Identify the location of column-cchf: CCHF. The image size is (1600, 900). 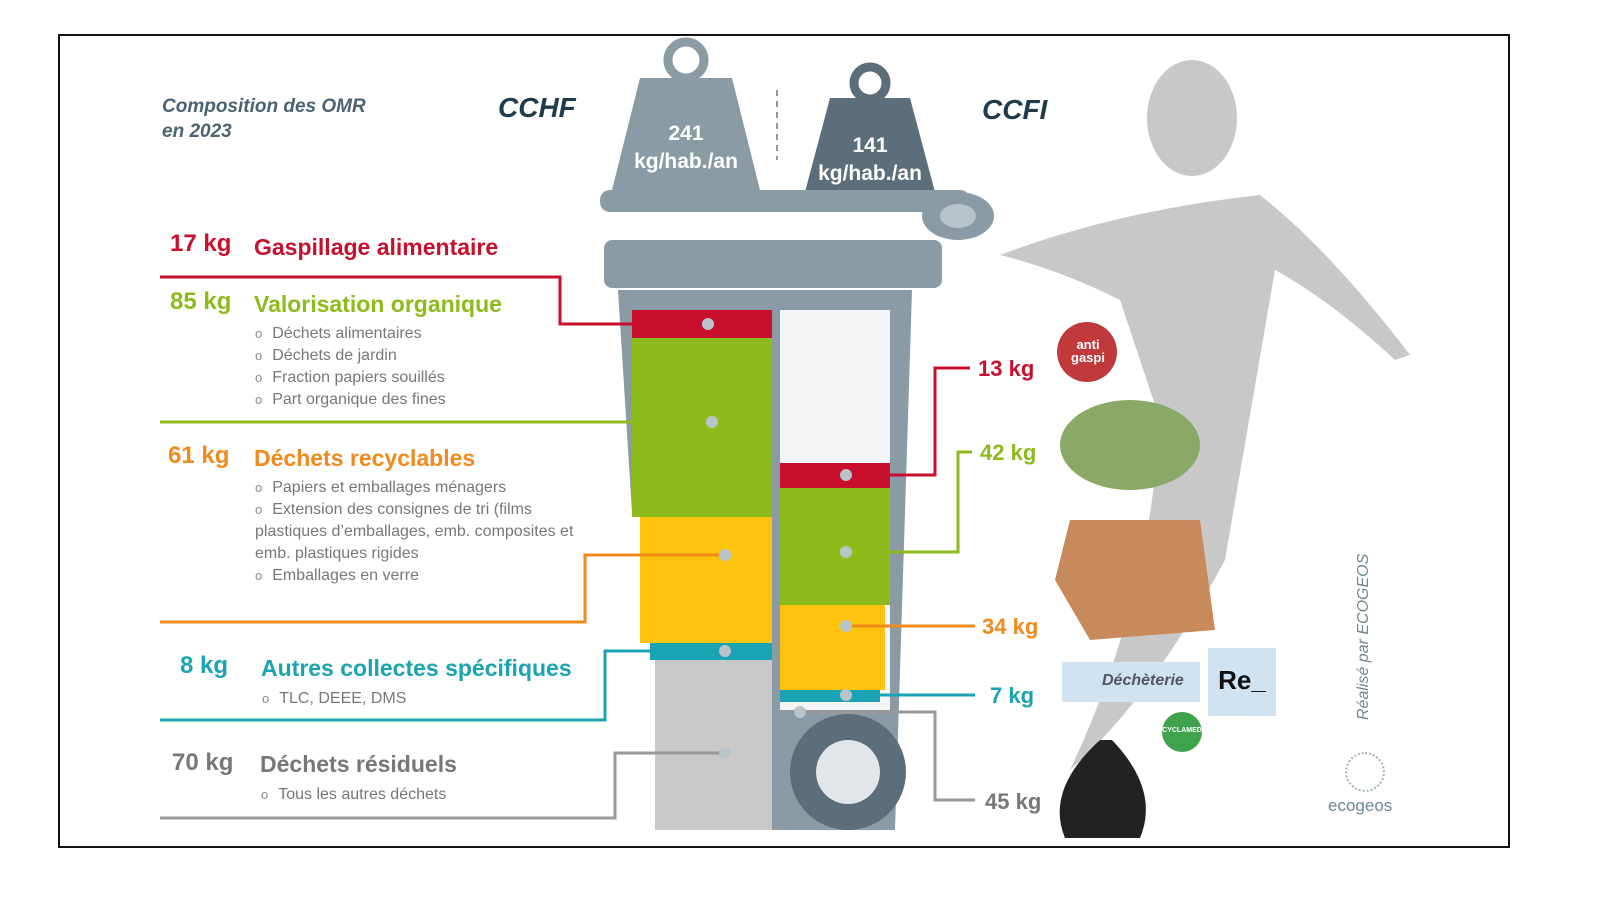
(537, 107).